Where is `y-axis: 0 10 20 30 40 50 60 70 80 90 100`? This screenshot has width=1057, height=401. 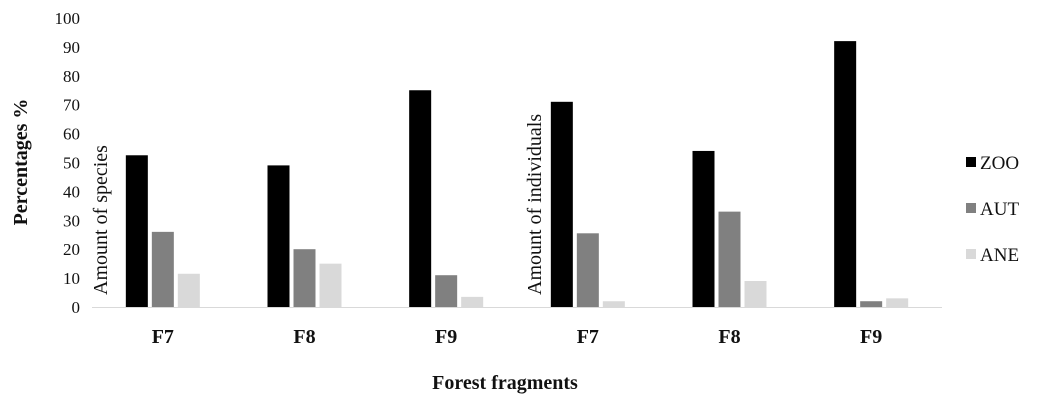 y-axis: 0 10 20 30 40 50 60 70 80 90 100 is located at coordinates (68, 163).